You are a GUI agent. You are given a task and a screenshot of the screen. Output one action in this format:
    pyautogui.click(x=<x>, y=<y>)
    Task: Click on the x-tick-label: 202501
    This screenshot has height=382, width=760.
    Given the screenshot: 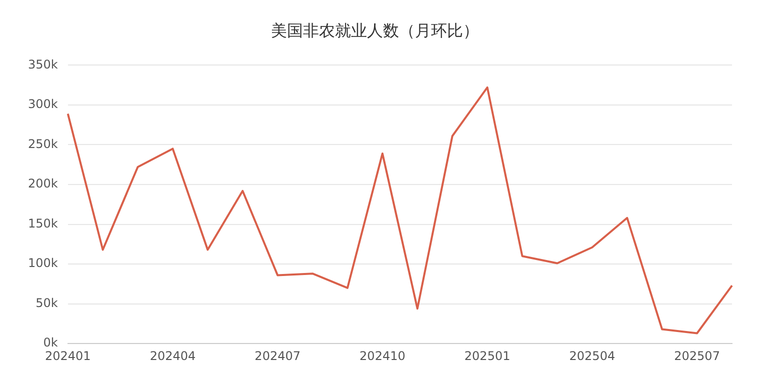 What is the action you would take?
    pyautogui.click(x=487, y=355)
    